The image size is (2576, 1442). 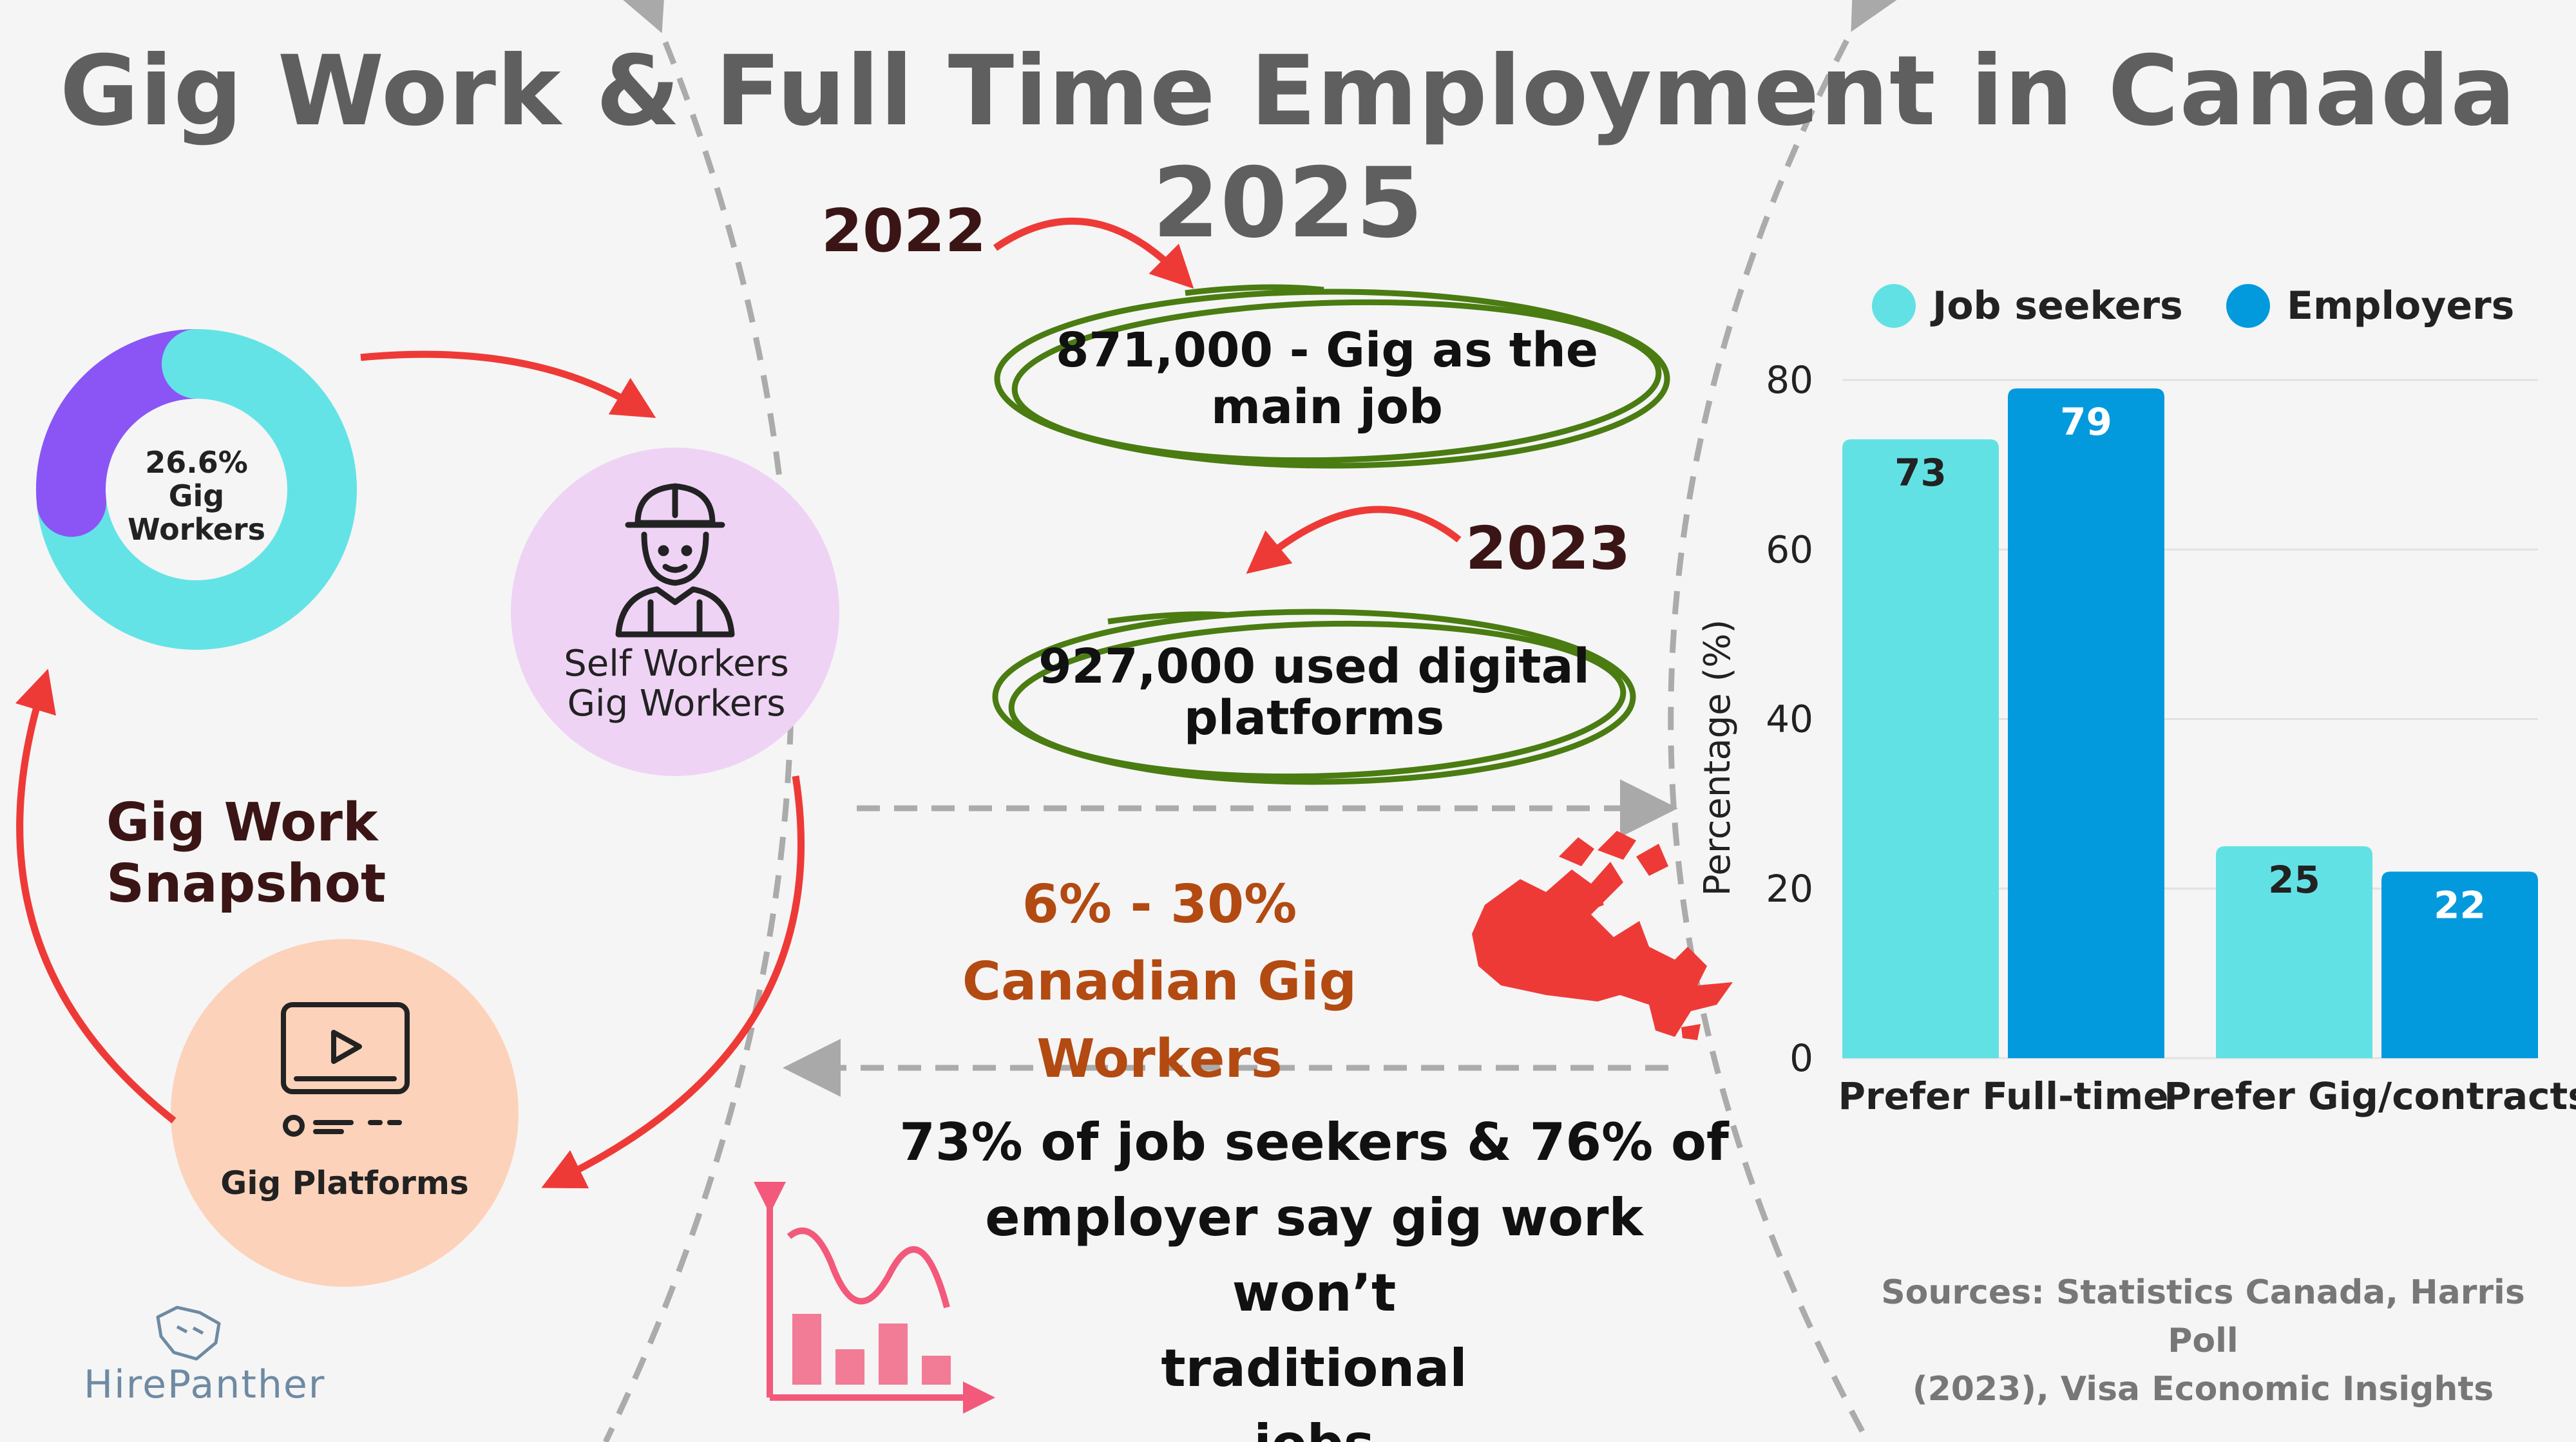 What do you see at coordinates (1314, 666) in the screenshot?
I see `fact-2023-line1: 927,000 used digital` at bounding box center [1314, 666].